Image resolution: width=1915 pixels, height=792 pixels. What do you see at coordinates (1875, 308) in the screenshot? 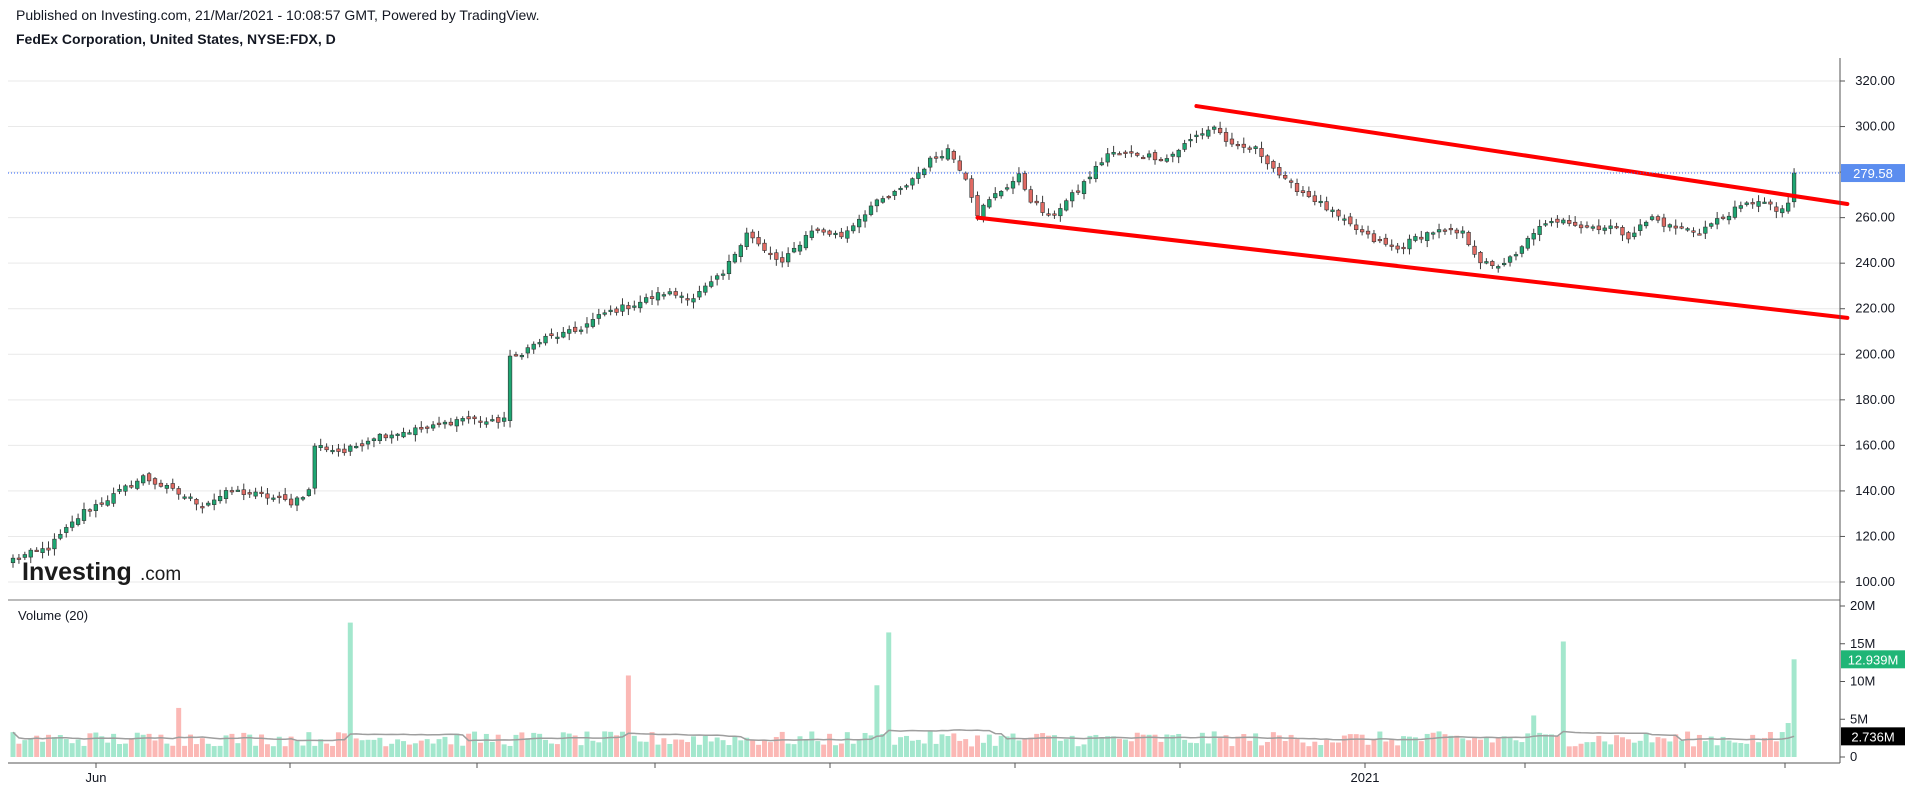
I see `price-tick-label: 220.00` at bounding box center [1875, 308].